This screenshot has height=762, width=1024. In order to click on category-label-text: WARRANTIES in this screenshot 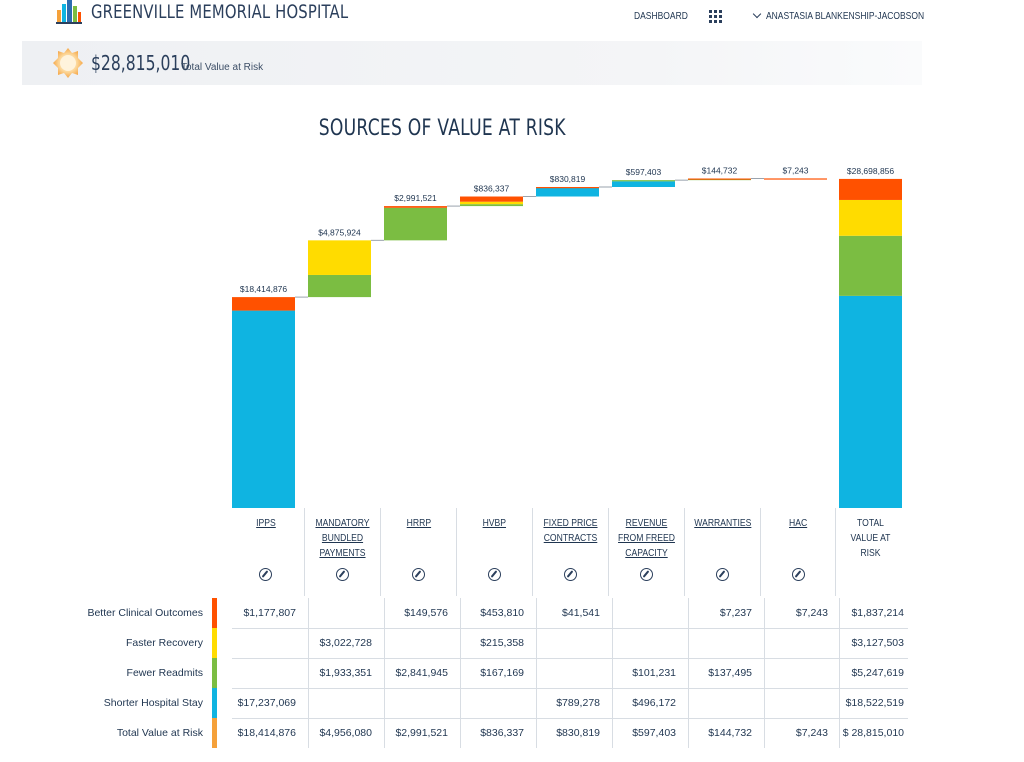, I will do `click(722, 523)`.